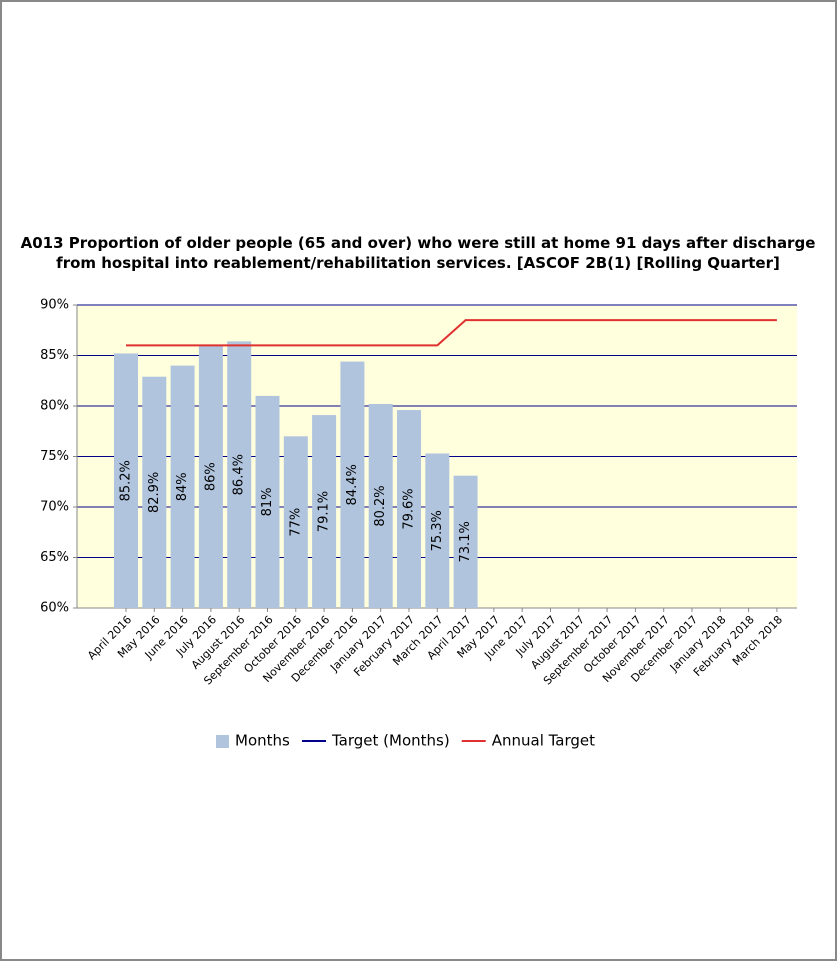 The width and height of the screenshot is (837, 961). I want to click on line, so click(451, 333).